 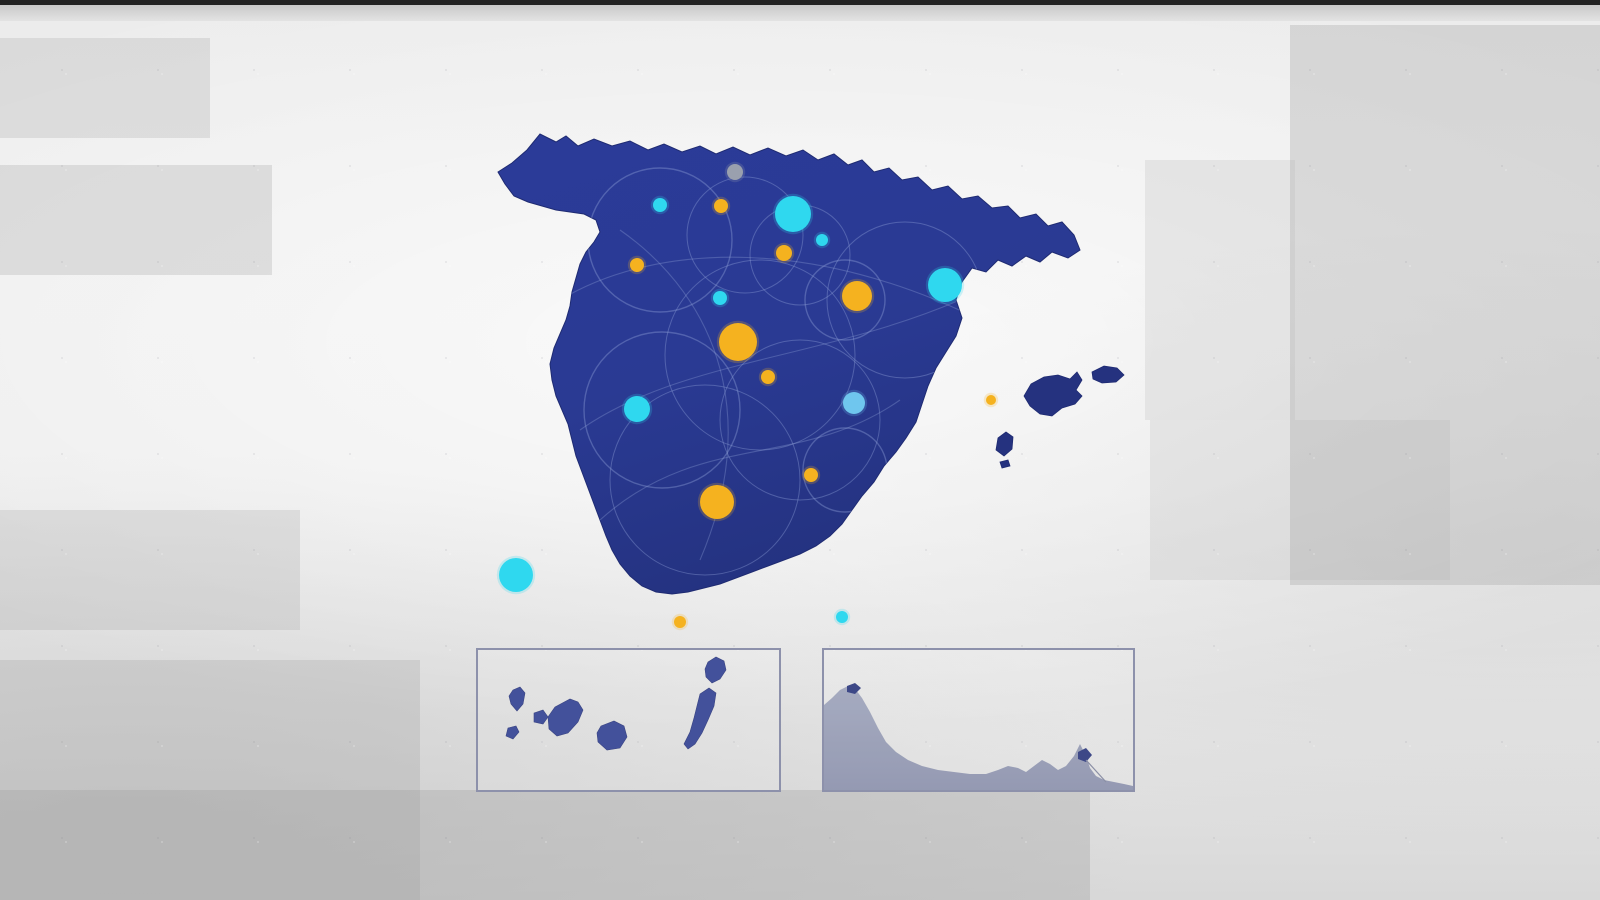 I want to click on north-africa-relief-shape, so click(x=978, y=738).